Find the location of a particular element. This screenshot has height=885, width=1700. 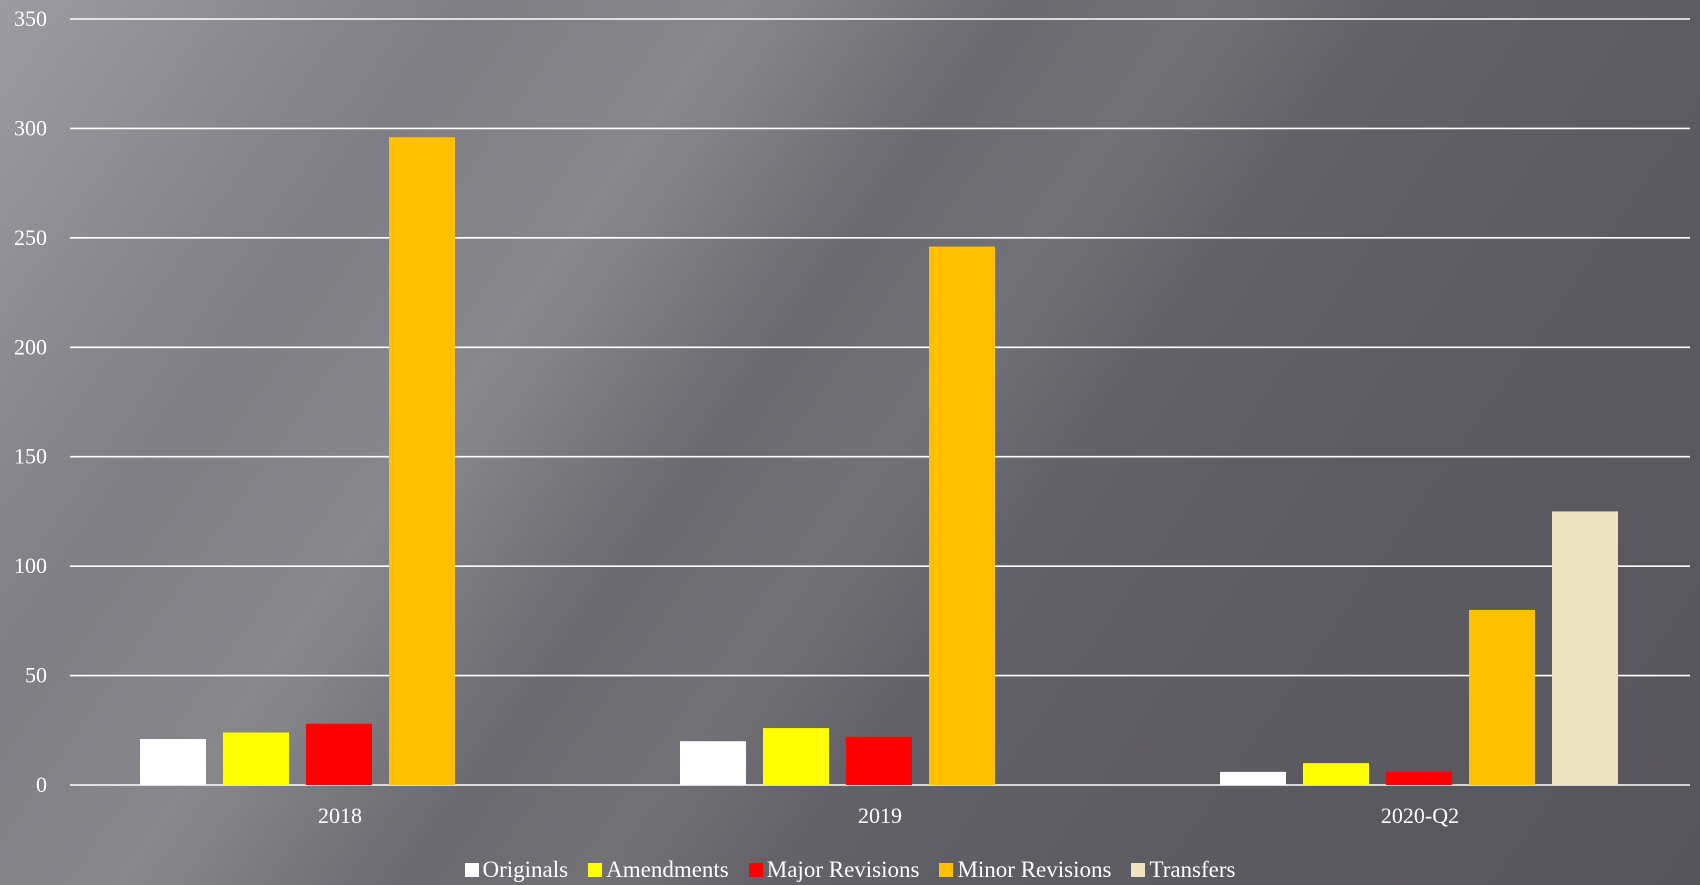

legend-label: Minor Revisions is located at coordinates (1034, 869).